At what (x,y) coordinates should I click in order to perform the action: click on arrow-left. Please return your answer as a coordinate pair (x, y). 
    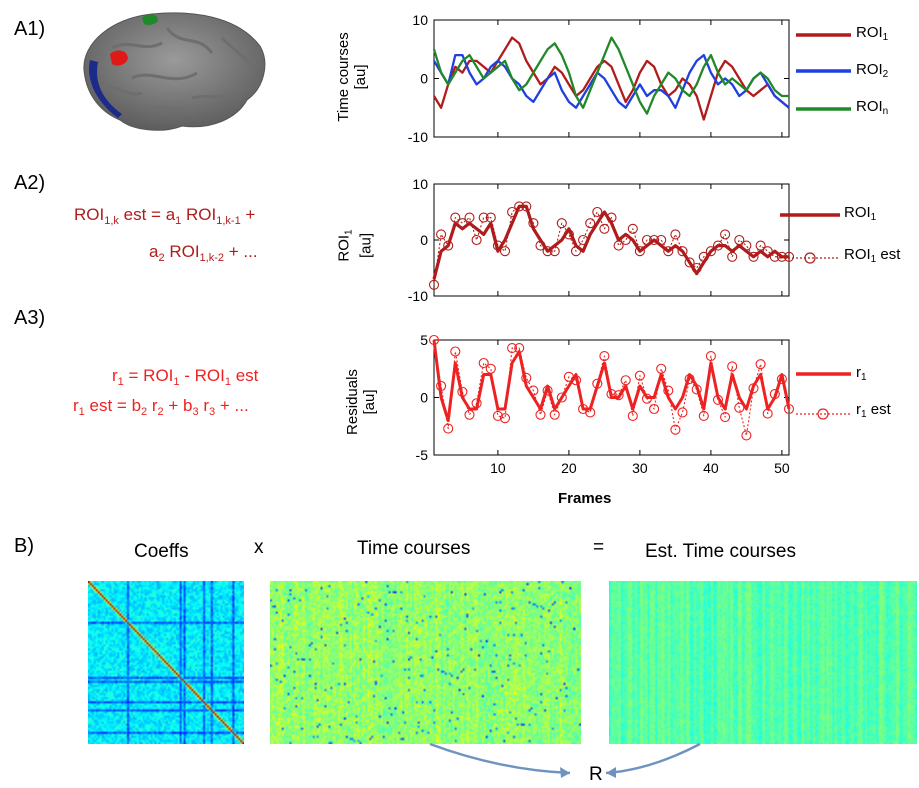
    Looking at the image, I should click on (500, 758).